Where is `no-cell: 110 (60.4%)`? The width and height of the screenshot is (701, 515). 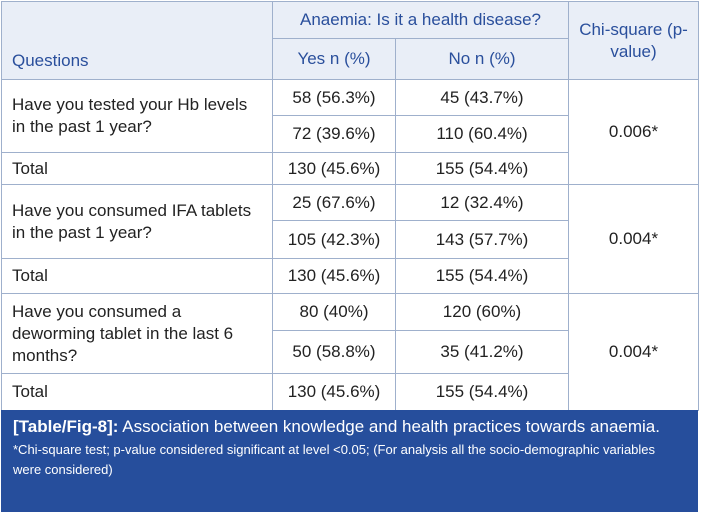
no-cell: 110 (60.4%) is located at coordinates (482, 134).